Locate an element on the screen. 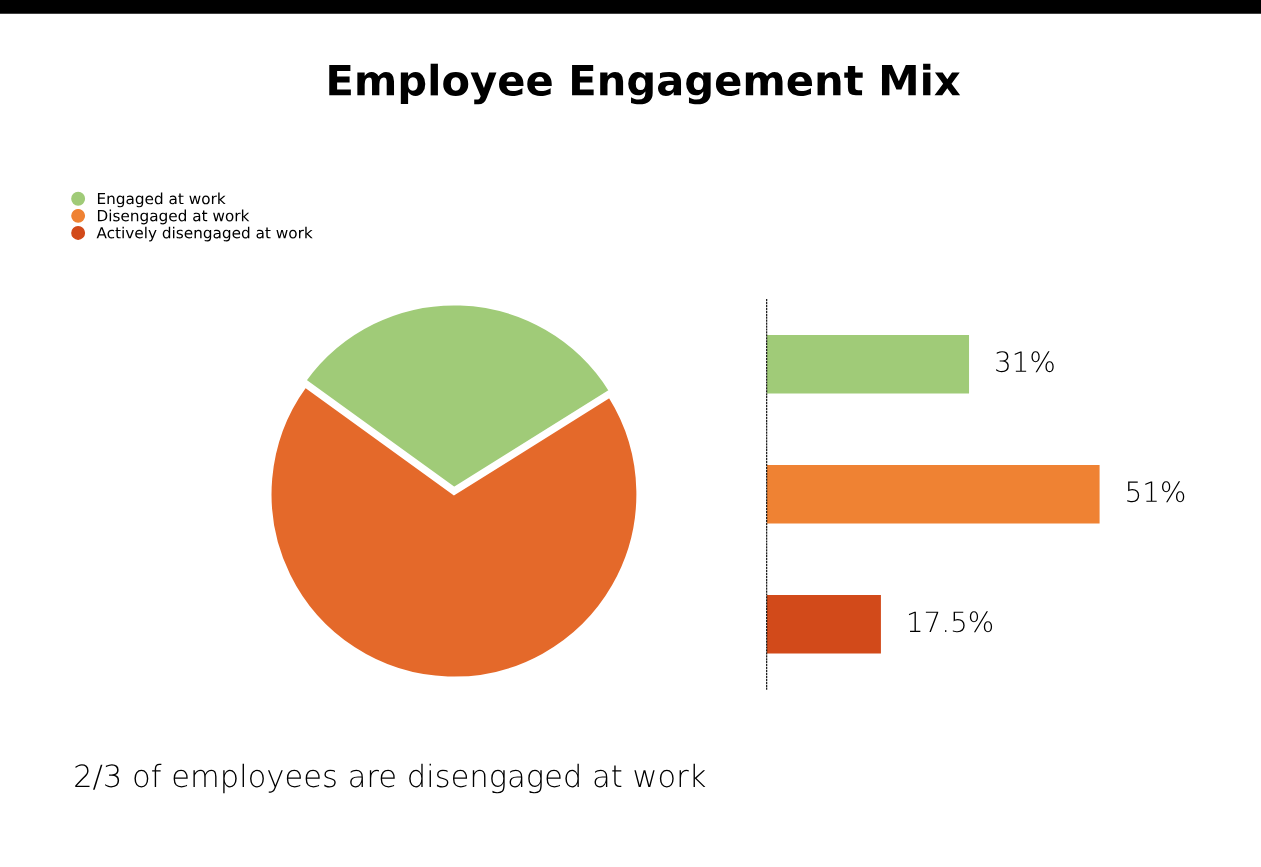  data-label: 31% is located at coordinates (1025, 362).